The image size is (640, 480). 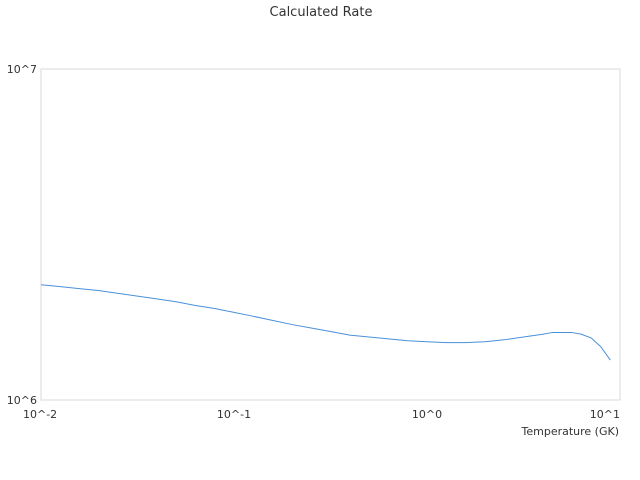 I want to click on x-tick-label: 10^0, so click(x=427, y=414).